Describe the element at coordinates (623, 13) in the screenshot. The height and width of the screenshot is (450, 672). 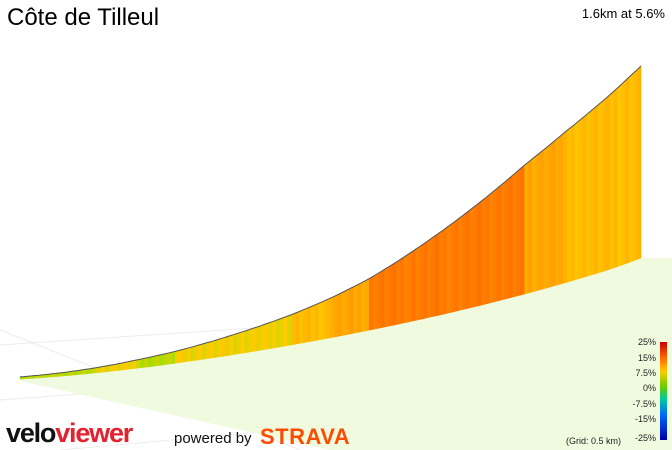
I see `distance-gradient-summary: 1.6km at 5.6%` at that location.